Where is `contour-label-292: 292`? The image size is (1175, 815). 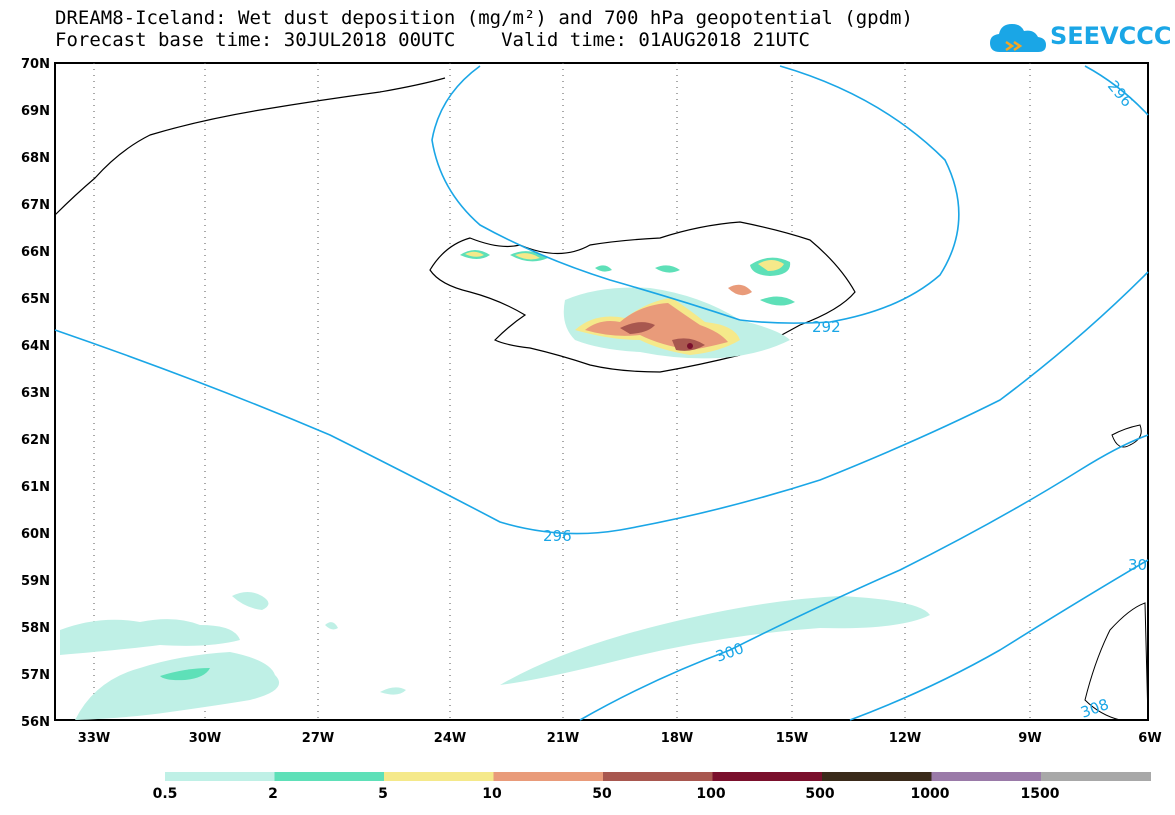
contour-label-292: 292 is located at coordinates (826, 327).